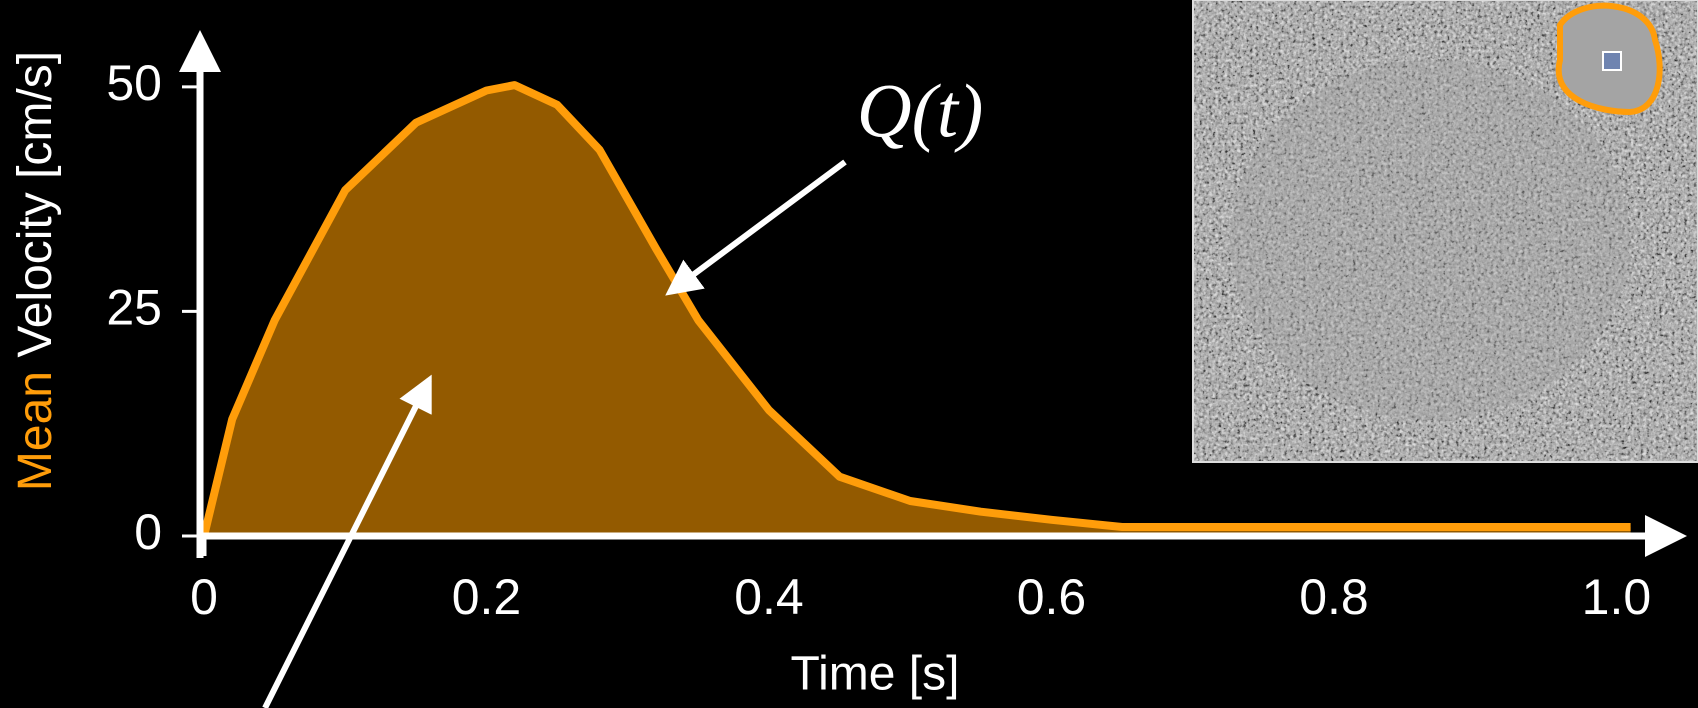 This screenshot has width=1698, height=708. I want to click on x-tick-label: 0, so click(204, 597).